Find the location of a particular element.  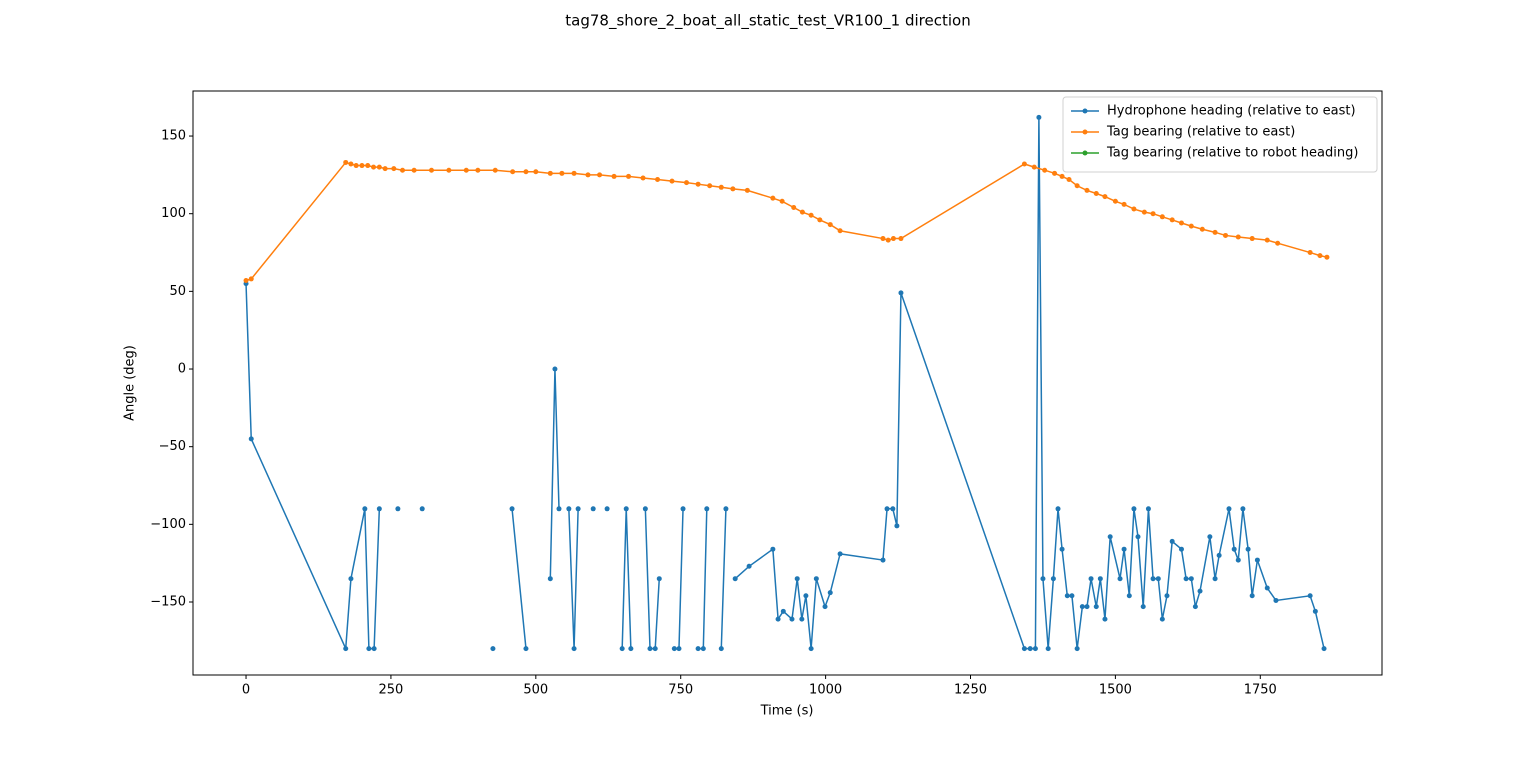

y-axis-label: Angle (deg) is located at coordinates (130, 383).